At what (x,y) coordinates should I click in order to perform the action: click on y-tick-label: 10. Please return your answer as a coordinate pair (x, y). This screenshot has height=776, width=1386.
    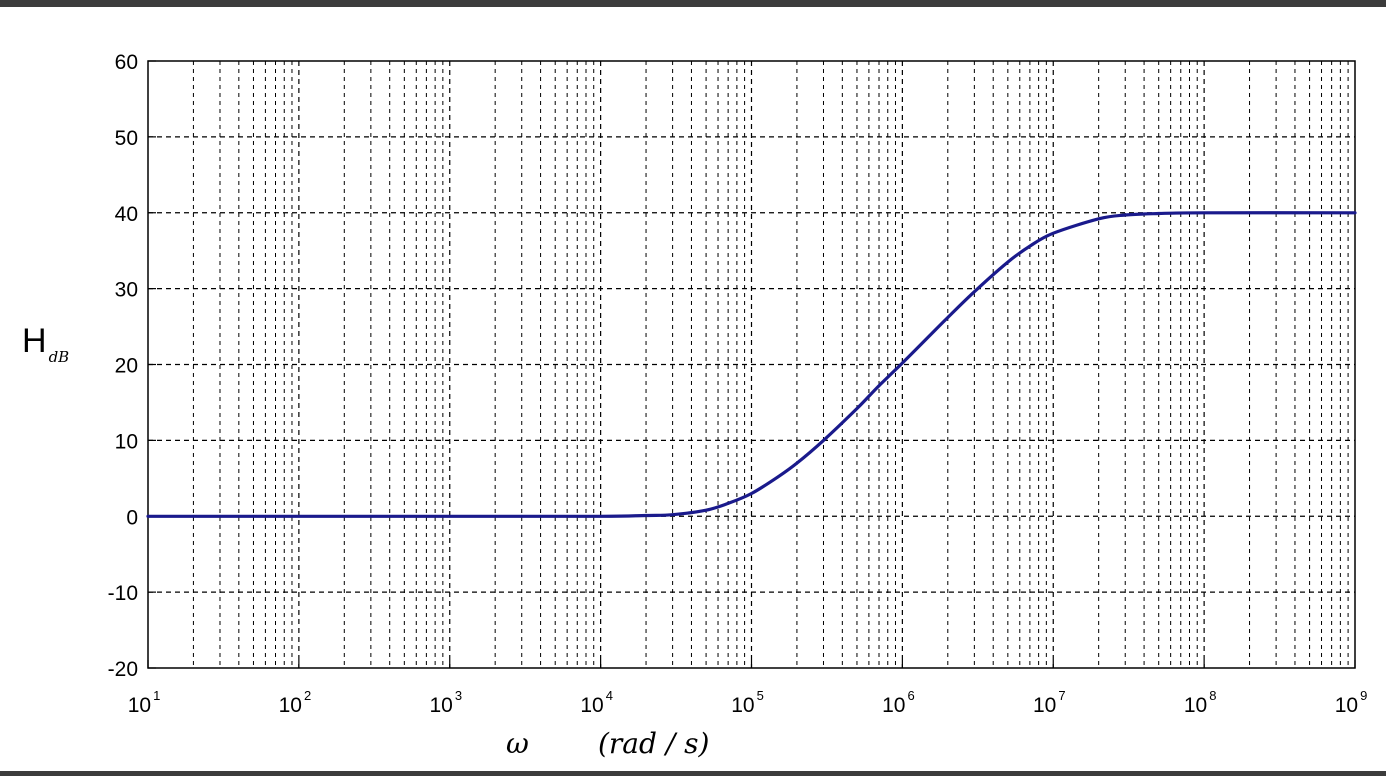
    Looking at the image, I should click on (126, 441).